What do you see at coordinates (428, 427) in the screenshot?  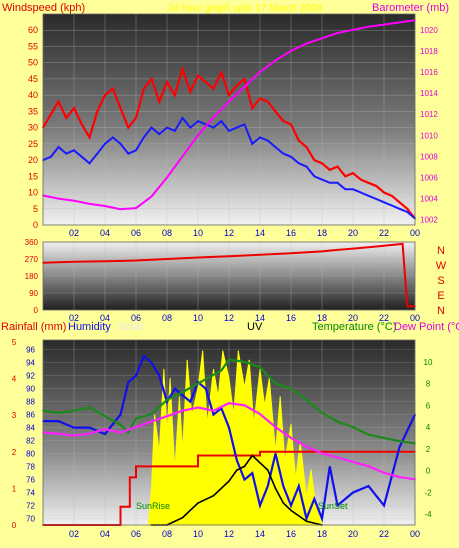 I see `temp-y-tick-4: 4` at bounding box center [428, 427].